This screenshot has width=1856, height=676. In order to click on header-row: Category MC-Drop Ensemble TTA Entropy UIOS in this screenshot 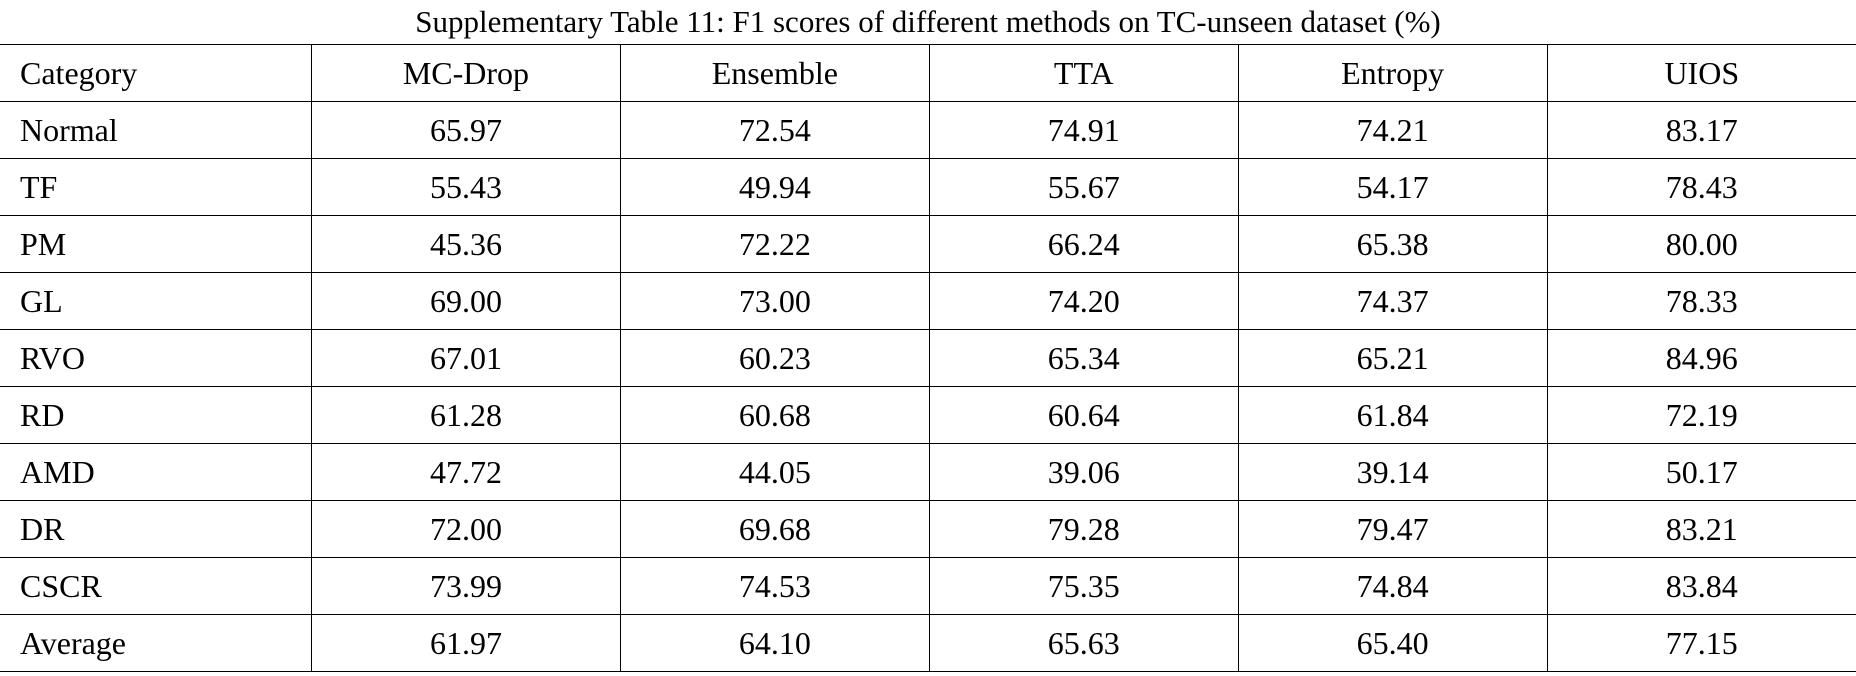, I will do `click(928, 73)`.